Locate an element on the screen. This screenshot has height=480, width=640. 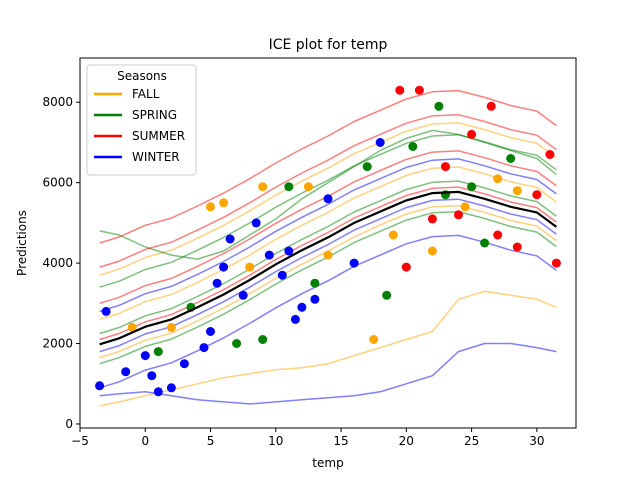
x-tick-label: 20 is located at coordinates (406, 441).